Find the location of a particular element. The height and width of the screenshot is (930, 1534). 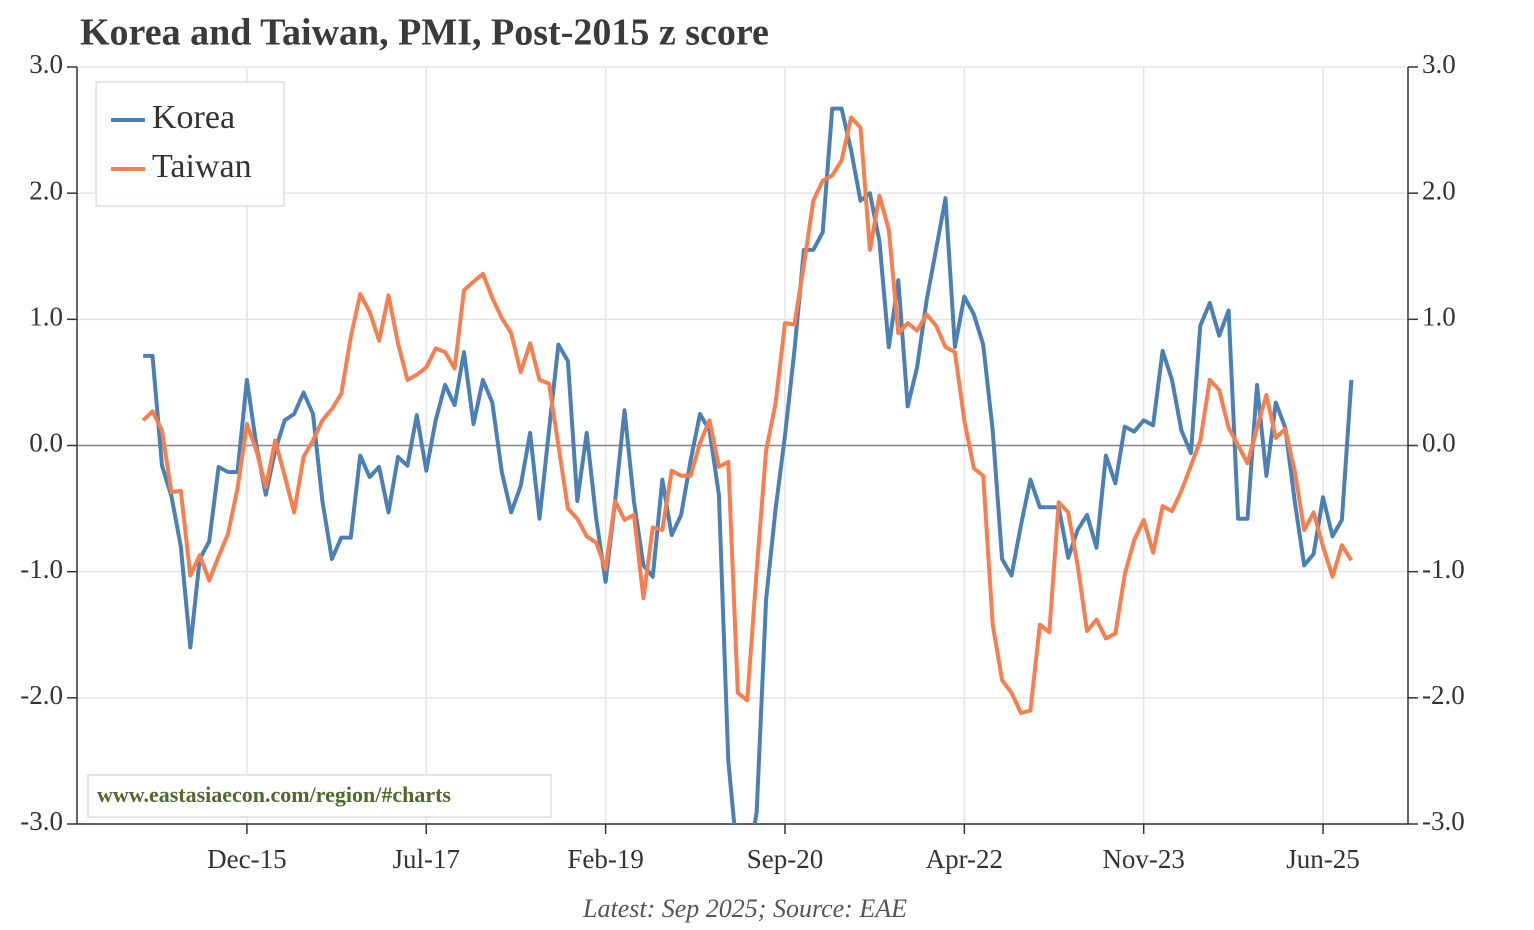

x-tick-label: Sep-20 is located at coordinates (785, 859).